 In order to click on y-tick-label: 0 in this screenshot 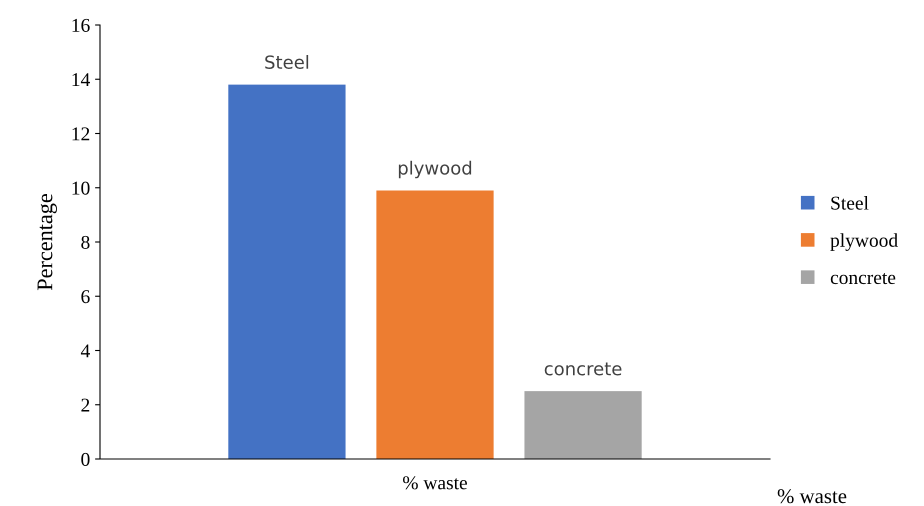, I will do `click(85, 459)`.